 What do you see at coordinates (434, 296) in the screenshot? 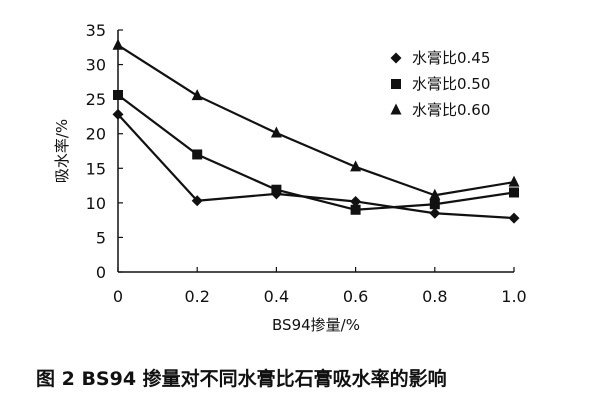
I see `x-tick-label: 0.8` at bounding box center [434, 296].